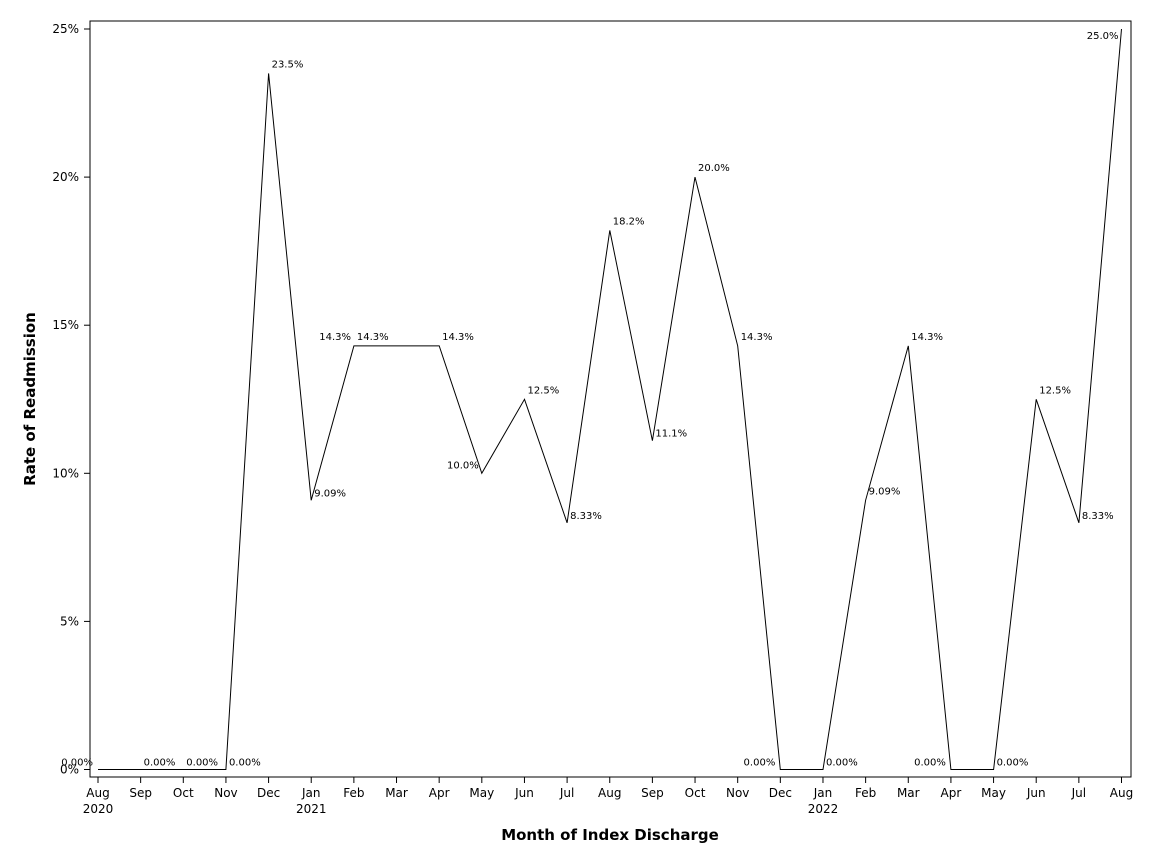  What do you see at coordinates (69, 621) in the screenshot?
I see `y-tick-label: 5%` at bounding box center [69, 621].